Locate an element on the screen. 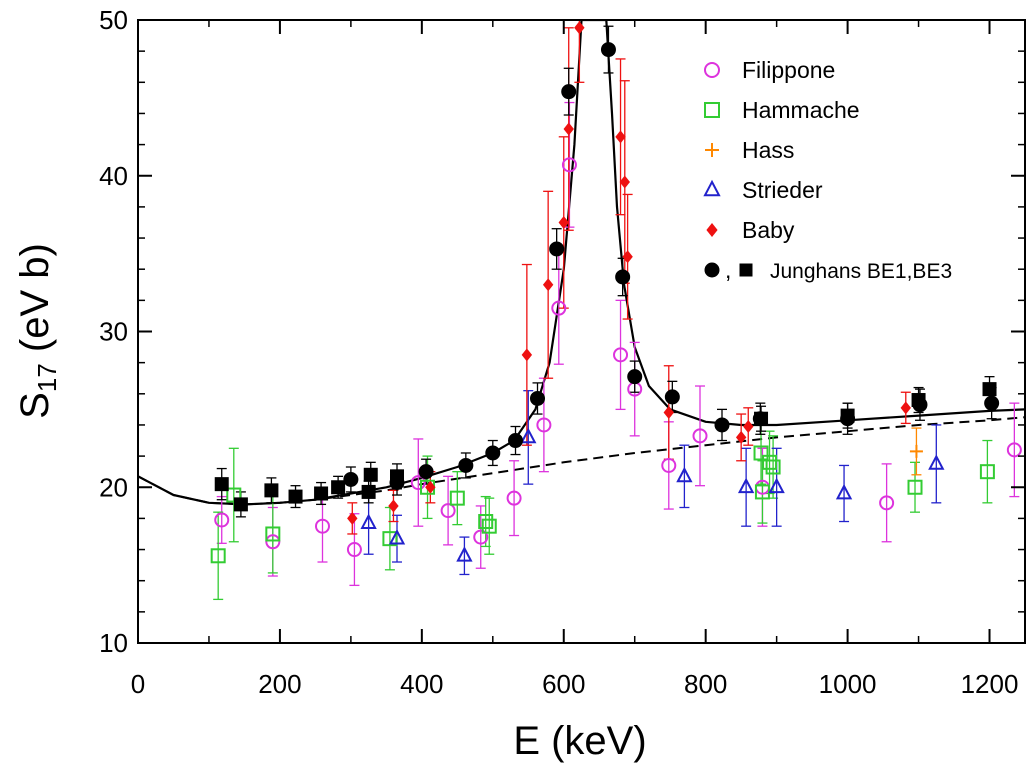  x-tick-label: 400 is located at coordinates (421, 684).